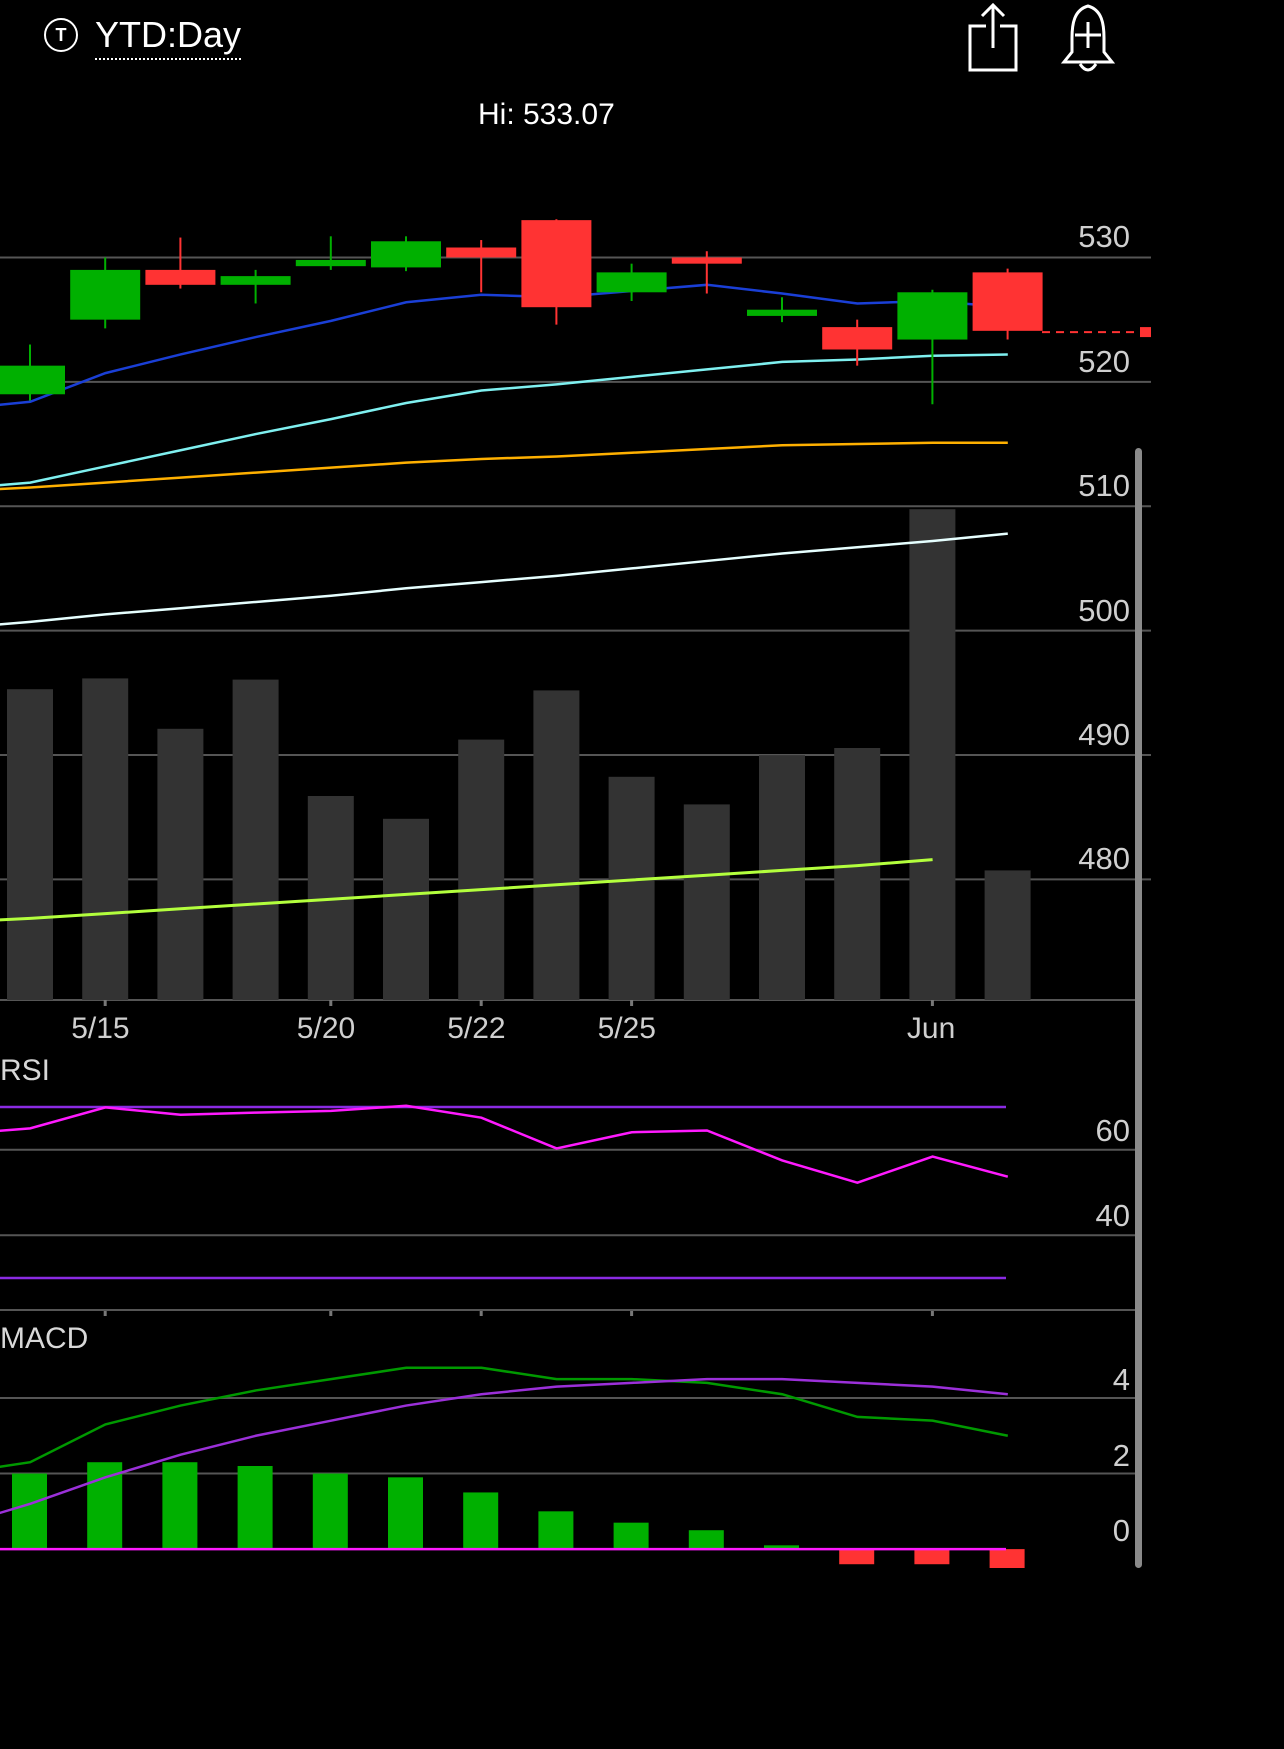 The height and width of the screenshot is (1749, 1284). Describe the element at coordinates (626, 1028) in the screenshot. I see `x-axis-label: 5/25` at that location.